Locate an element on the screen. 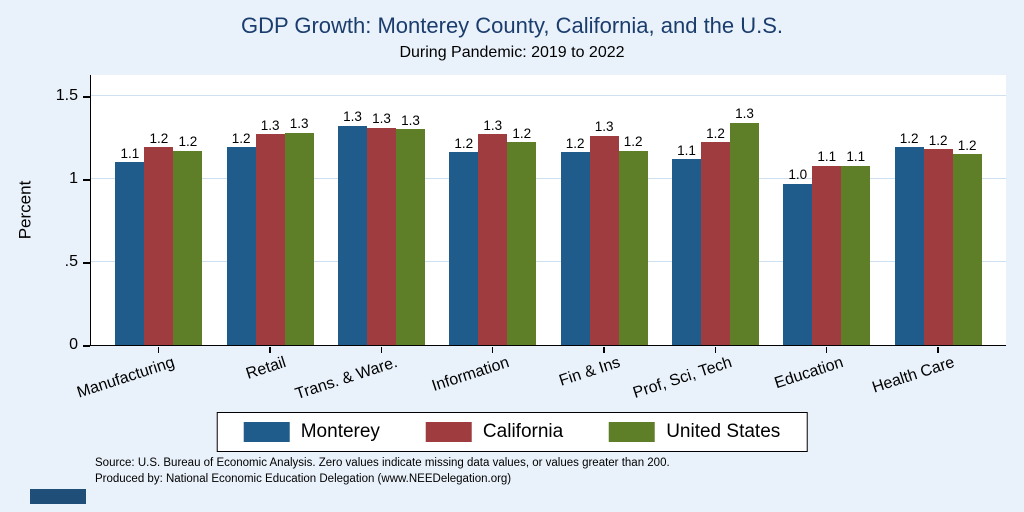 Image resolution: width=1024 pixels, height=512 pixels. x-axis-label: Information is located at coordinates (470, 374).